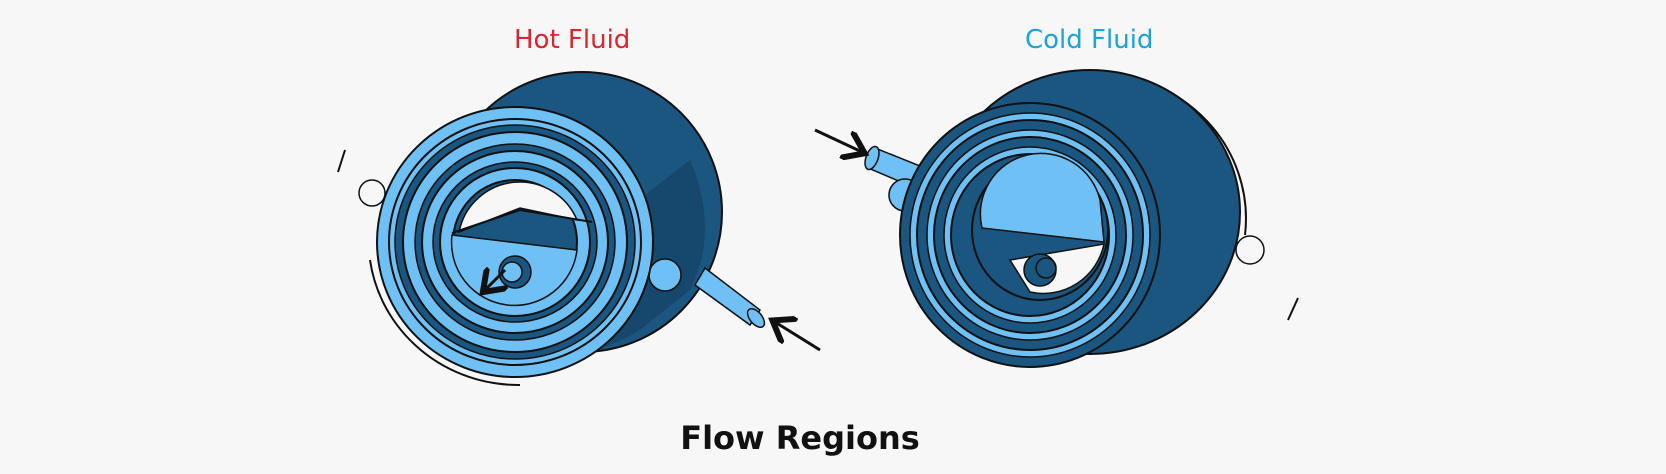 The width and height of the screenshot is (1666, 474). I want to click on hot-outlet-nozzle, so click(707, 293).